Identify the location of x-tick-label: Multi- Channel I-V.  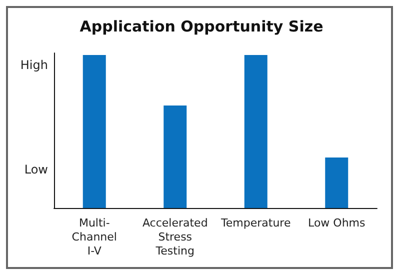
(94, 237).